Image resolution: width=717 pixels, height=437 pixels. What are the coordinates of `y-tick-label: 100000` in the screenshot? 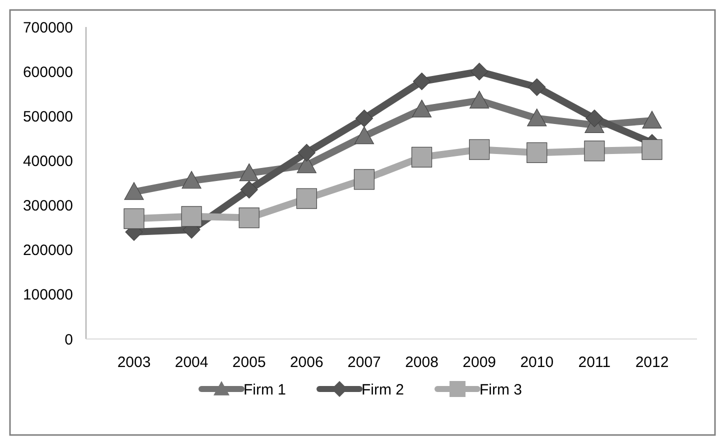 It's located at (47, 295).